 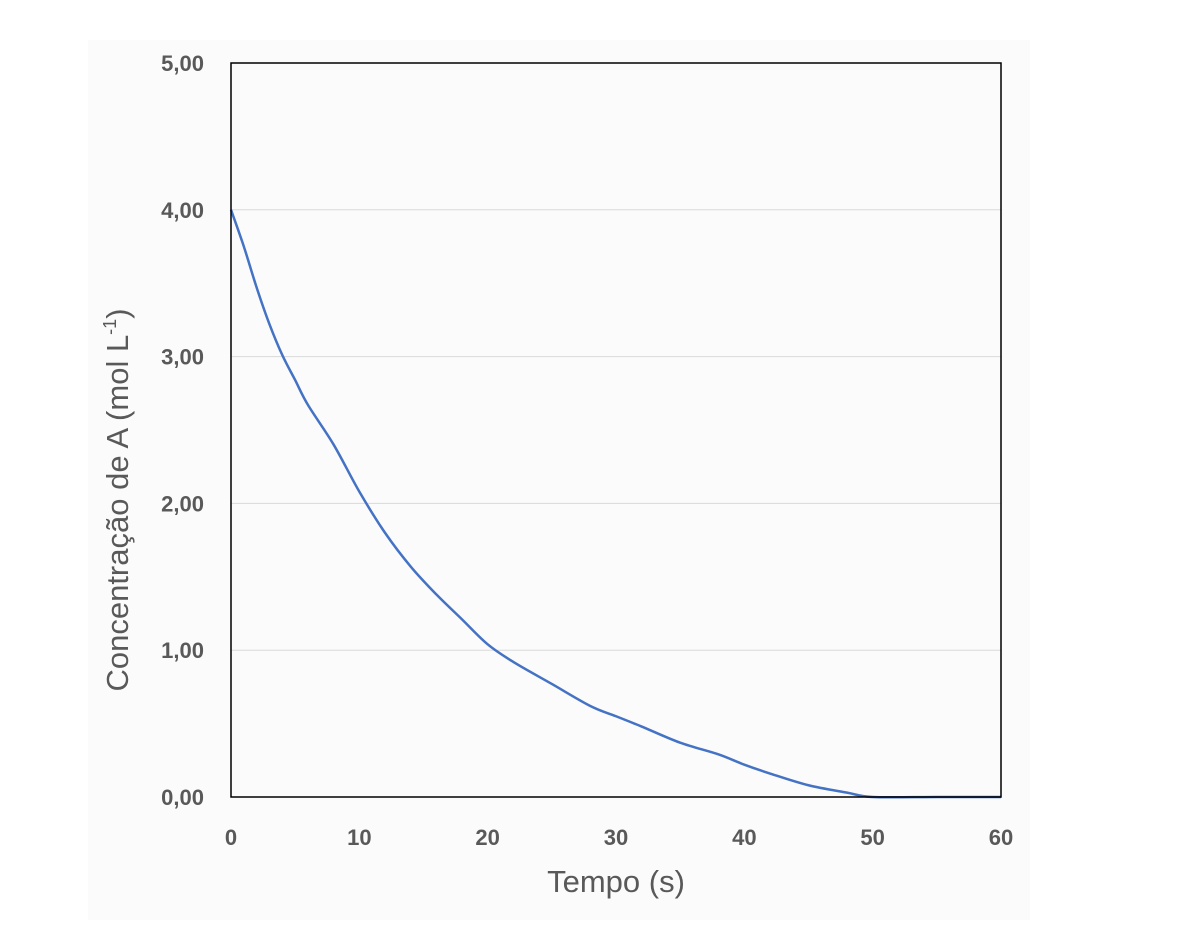 What do you see at coordinates (1001, 837) in the screenshot?
I see `x-tick-label: 60` at bounding box center [1001, 837].